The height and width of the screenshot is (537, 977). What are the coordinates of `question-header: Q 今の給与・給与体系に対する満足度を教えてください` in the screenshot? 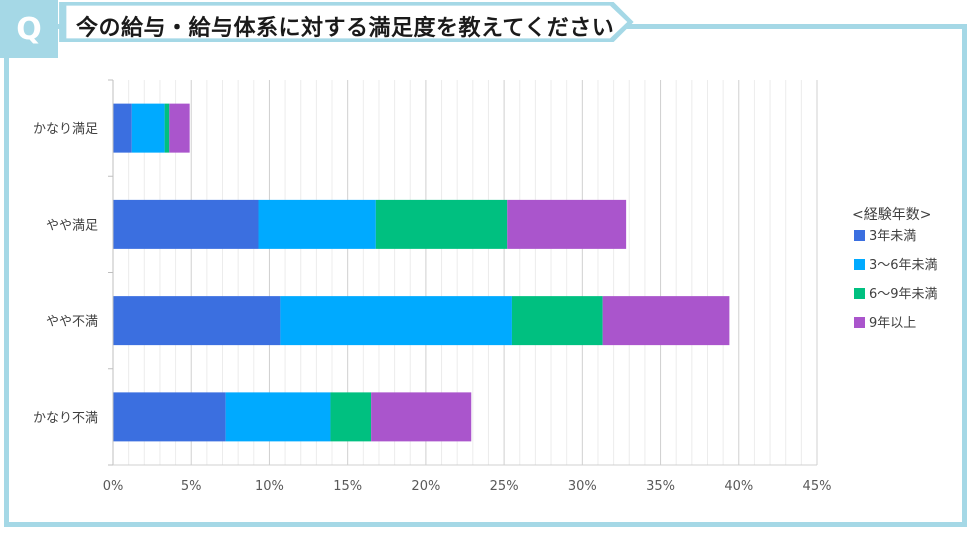 It's located at (488, 30).